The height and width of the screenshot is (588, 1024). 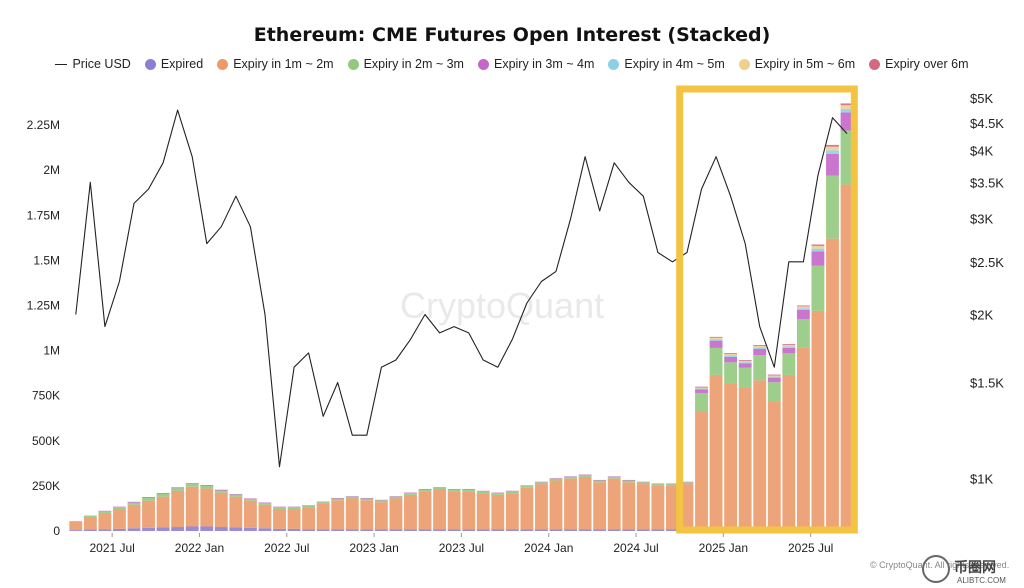 What do you see at coordinates (46, 260) in the screenshot?
I see `y-left-tick-label: 1.5M` at bounding box center [46, 260].